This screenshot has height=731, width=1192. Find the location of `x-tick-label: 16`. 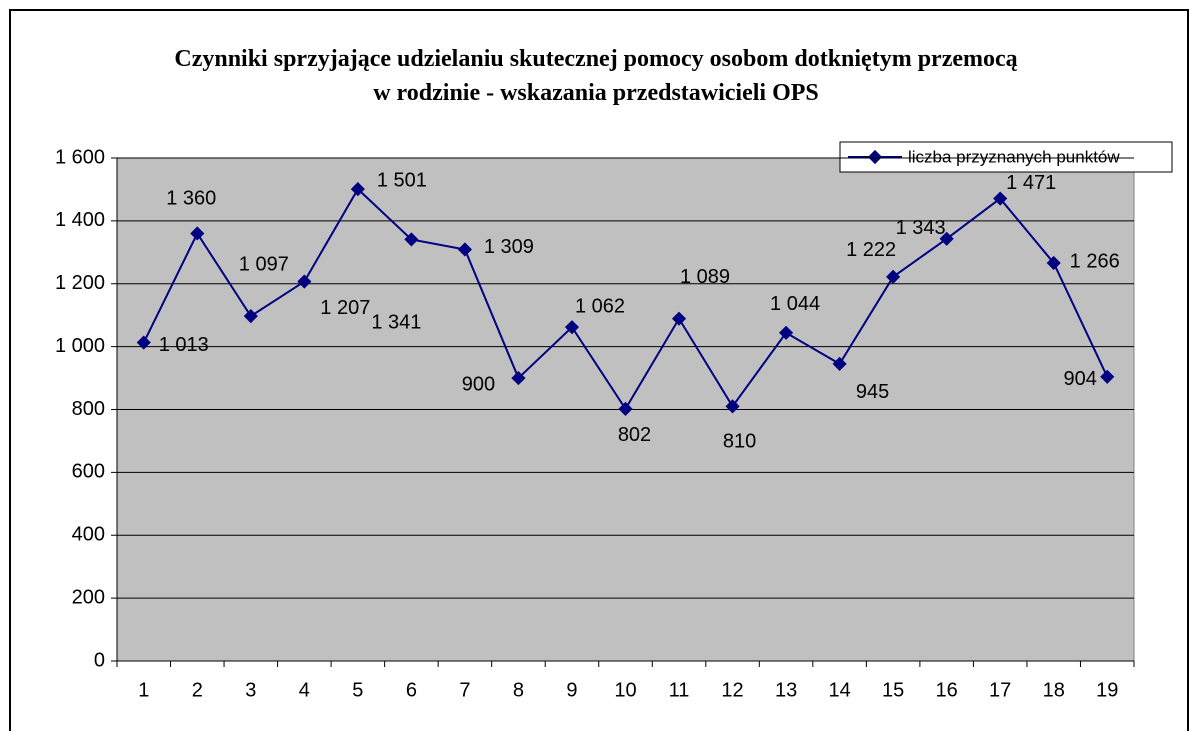

x-tick-label: 16 is located at coordinates (947, 690).